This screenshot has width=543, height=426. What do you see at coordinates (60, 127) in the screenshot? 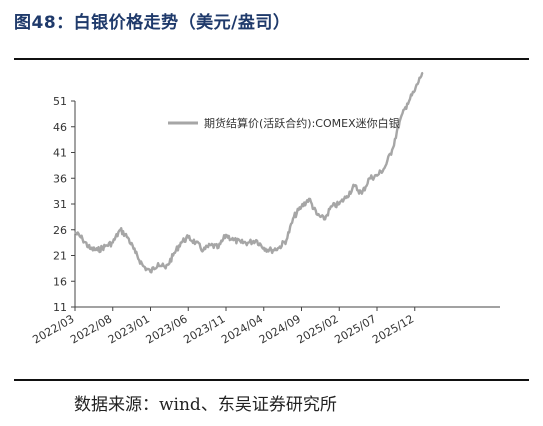
I see `y-tick-label: 46` at bounding box center [60, 127].